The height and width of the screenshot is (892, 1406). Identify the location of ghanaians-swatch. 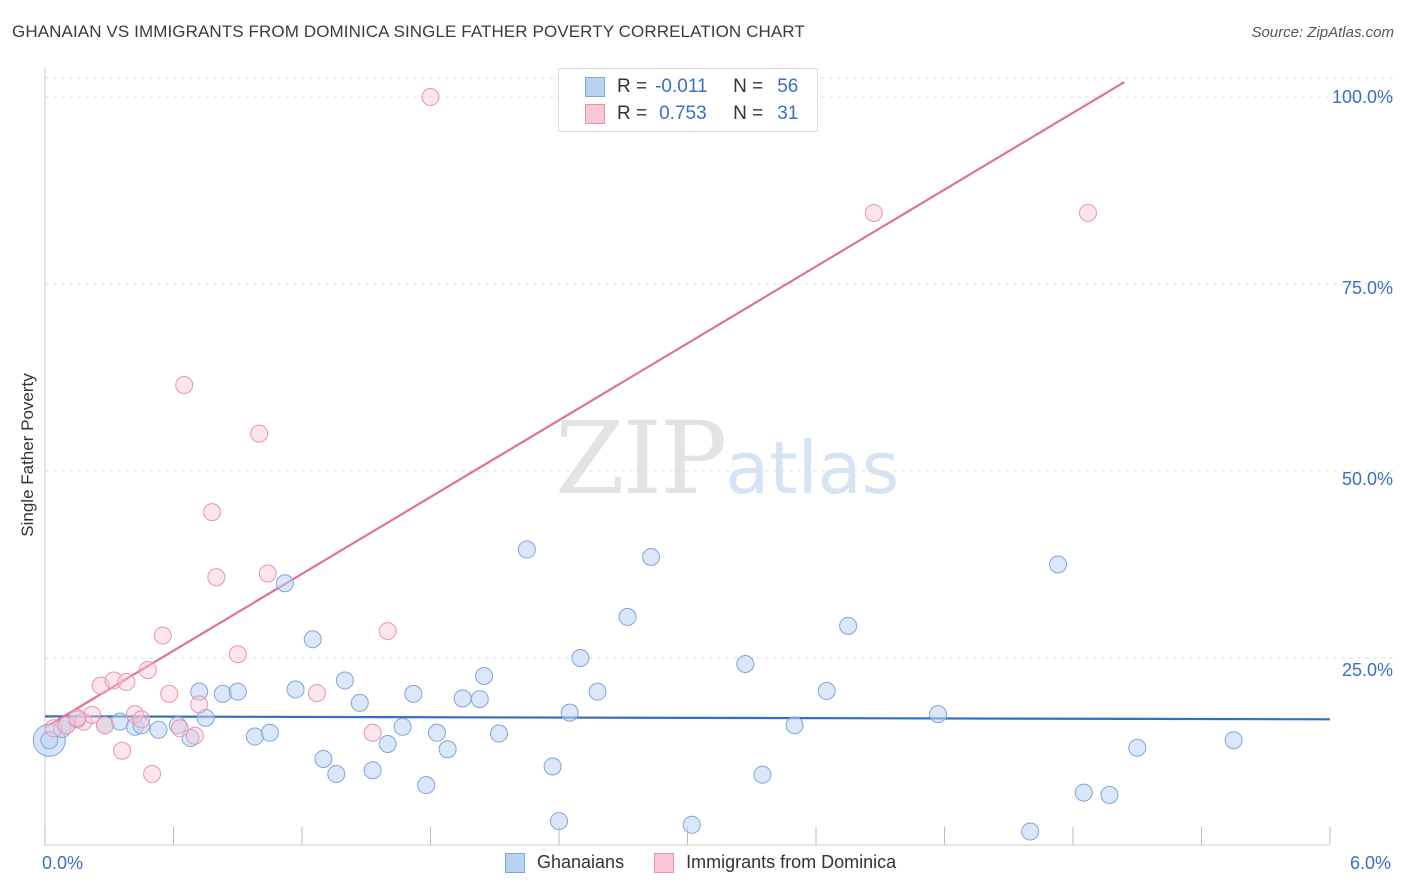
(595, 87).